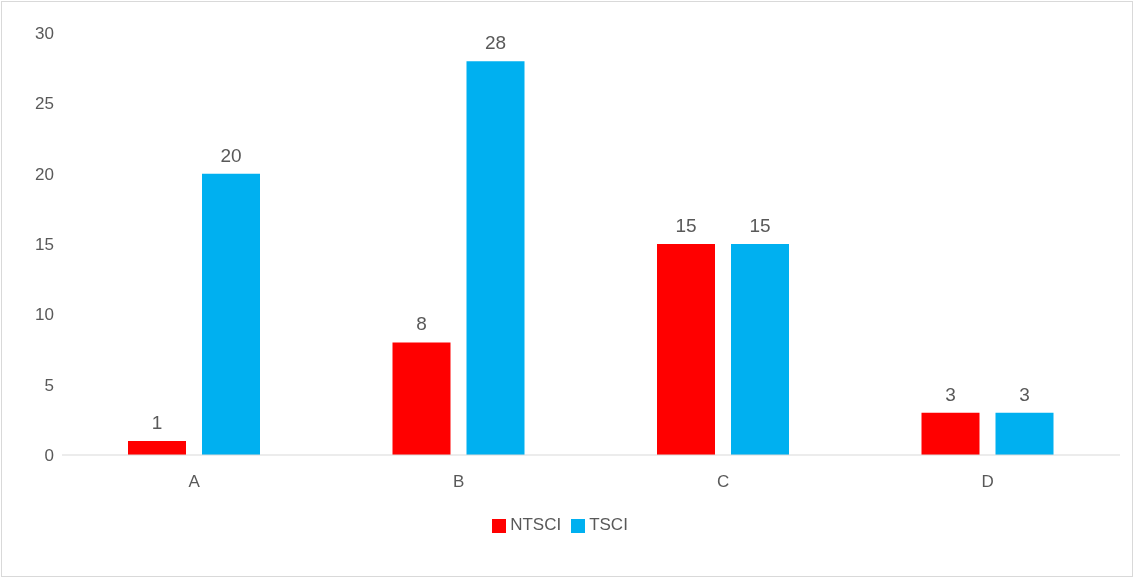  Describe the element at coordinates (608, 524) in the screenshot. I see `legend-label: TSCI` at that location.